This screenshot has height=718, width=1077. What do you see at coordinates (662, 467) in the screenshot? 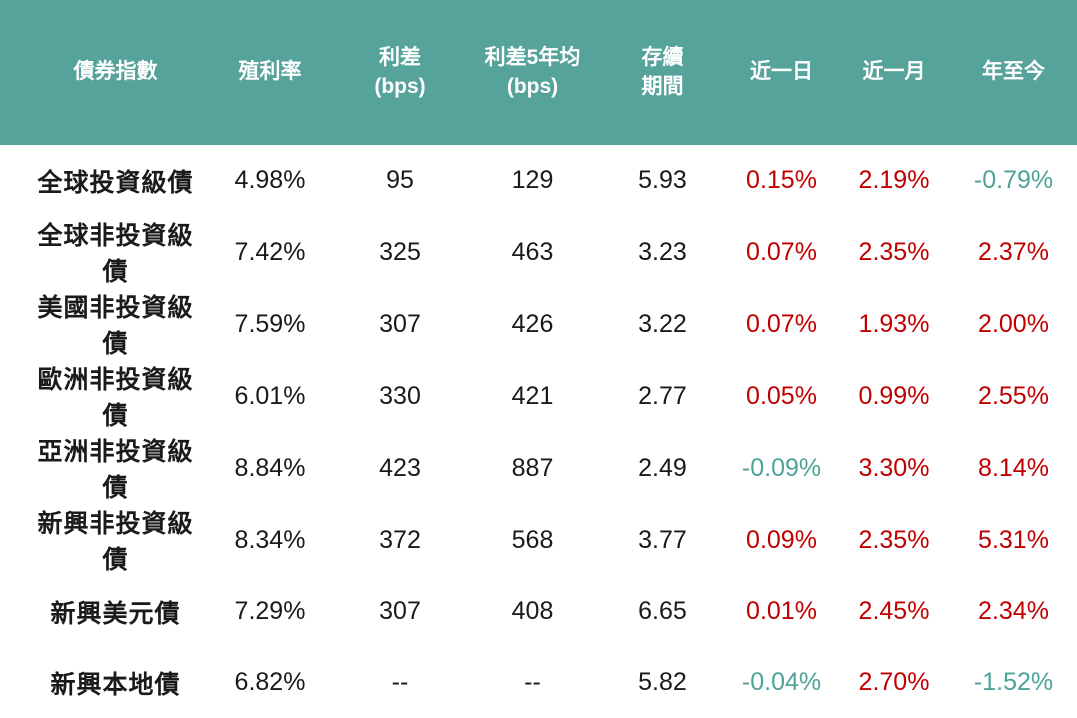
I see `cell-duration: 2.49` at bounding box center [662, 467].